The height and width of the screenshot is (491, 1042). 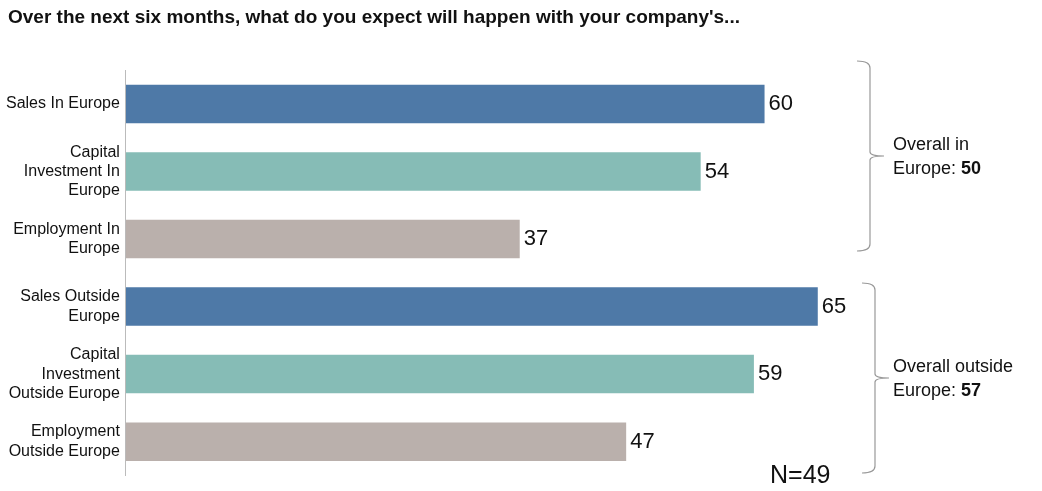 What do you see at coordinates (71, 170) in the screenshot?
I see `y-tick-label: Capital Investment In Europe` at bounding box center [71, 170].